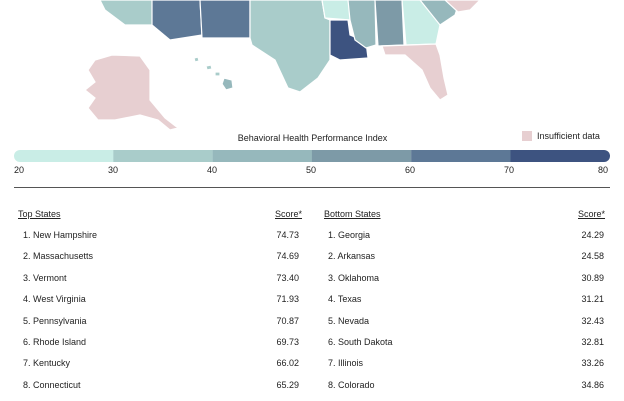 This screenshot has width=624, height=401. Describe the element at coordinates (55, 341) in the screenshot. I see `state-label: 6. Rhode Island` at that location.